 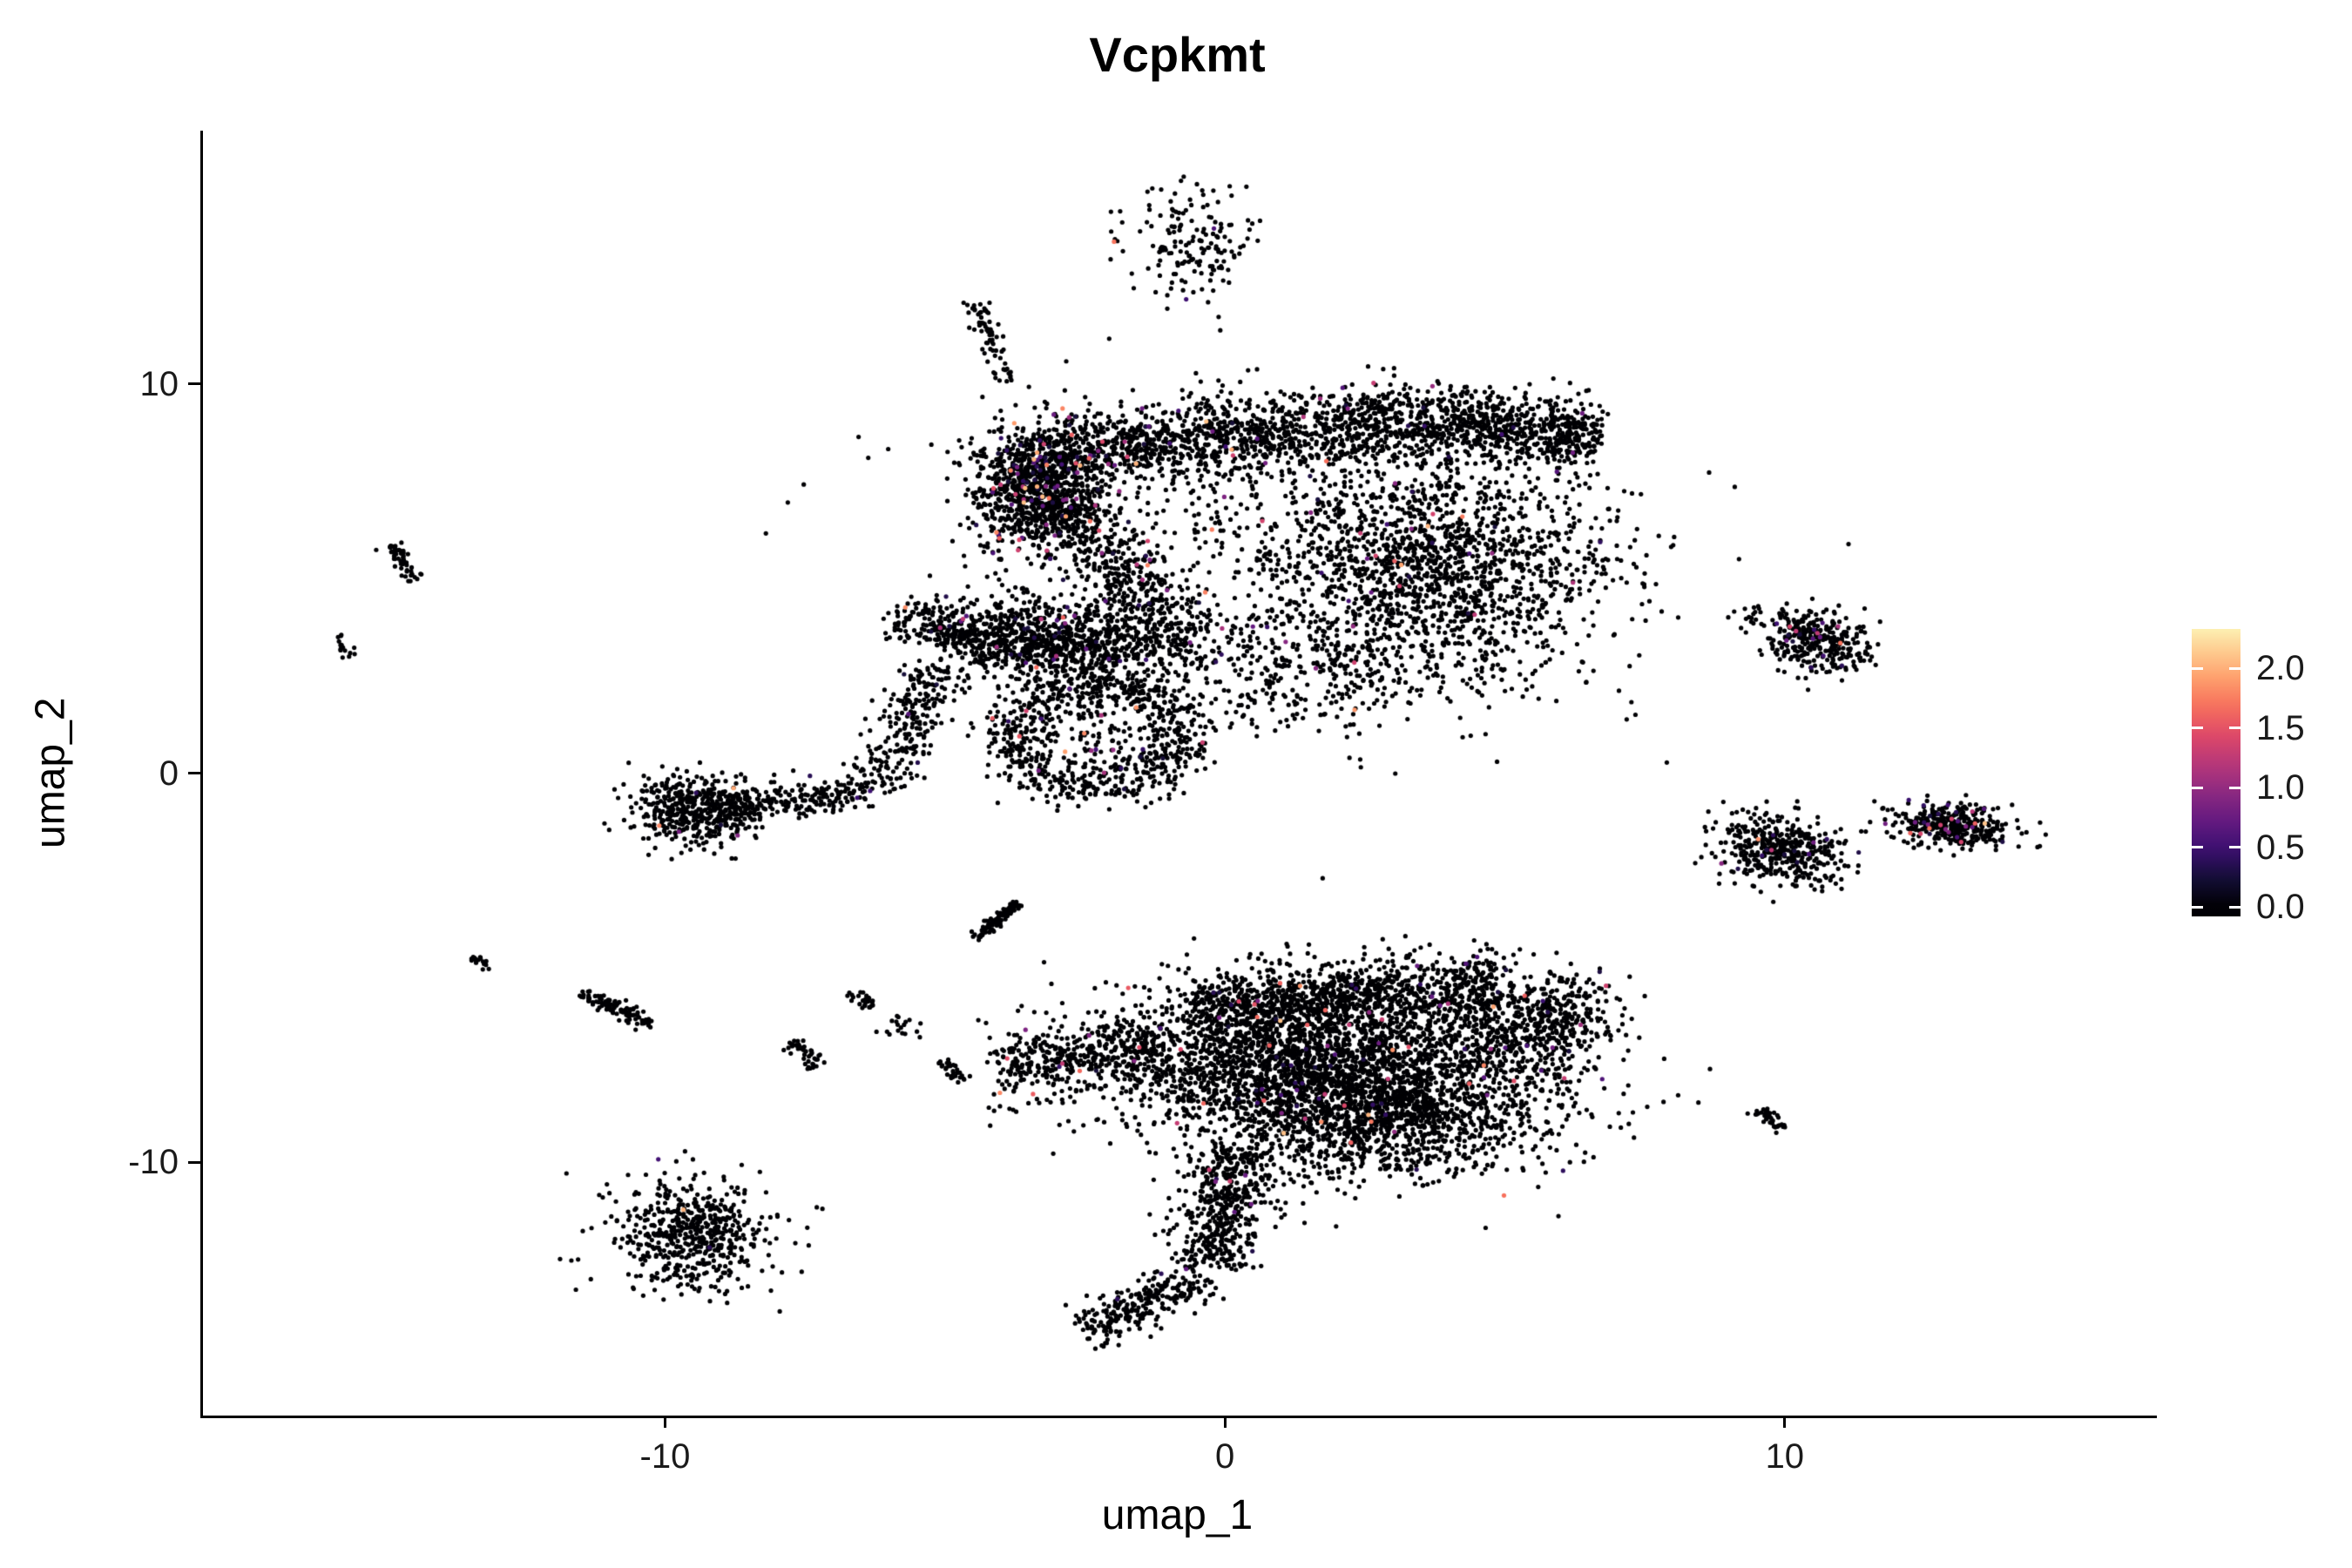 I want to click on colorbar-tick-label: 1.5, so click(x=2280, y=727).